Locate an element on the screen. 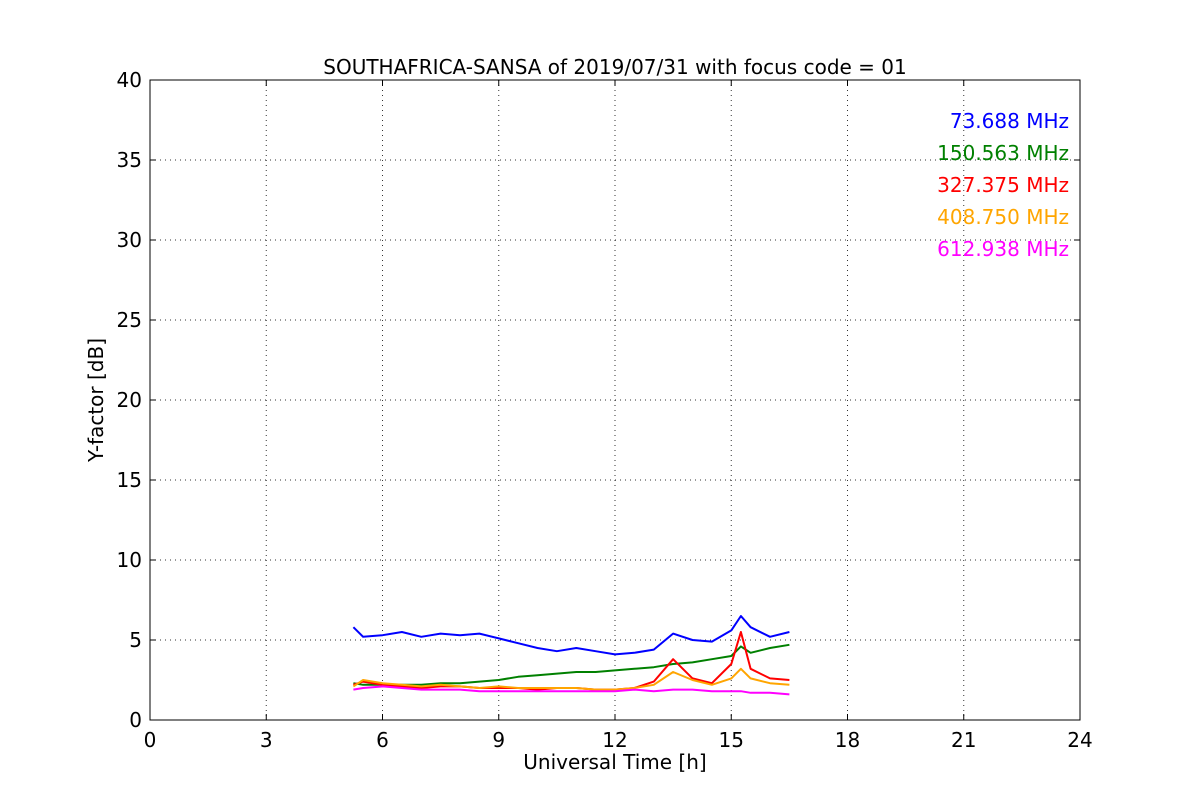 The width and height of the screenshot is (1200, 800). x-tick-label: 0 is located at coordinates (150, 740).